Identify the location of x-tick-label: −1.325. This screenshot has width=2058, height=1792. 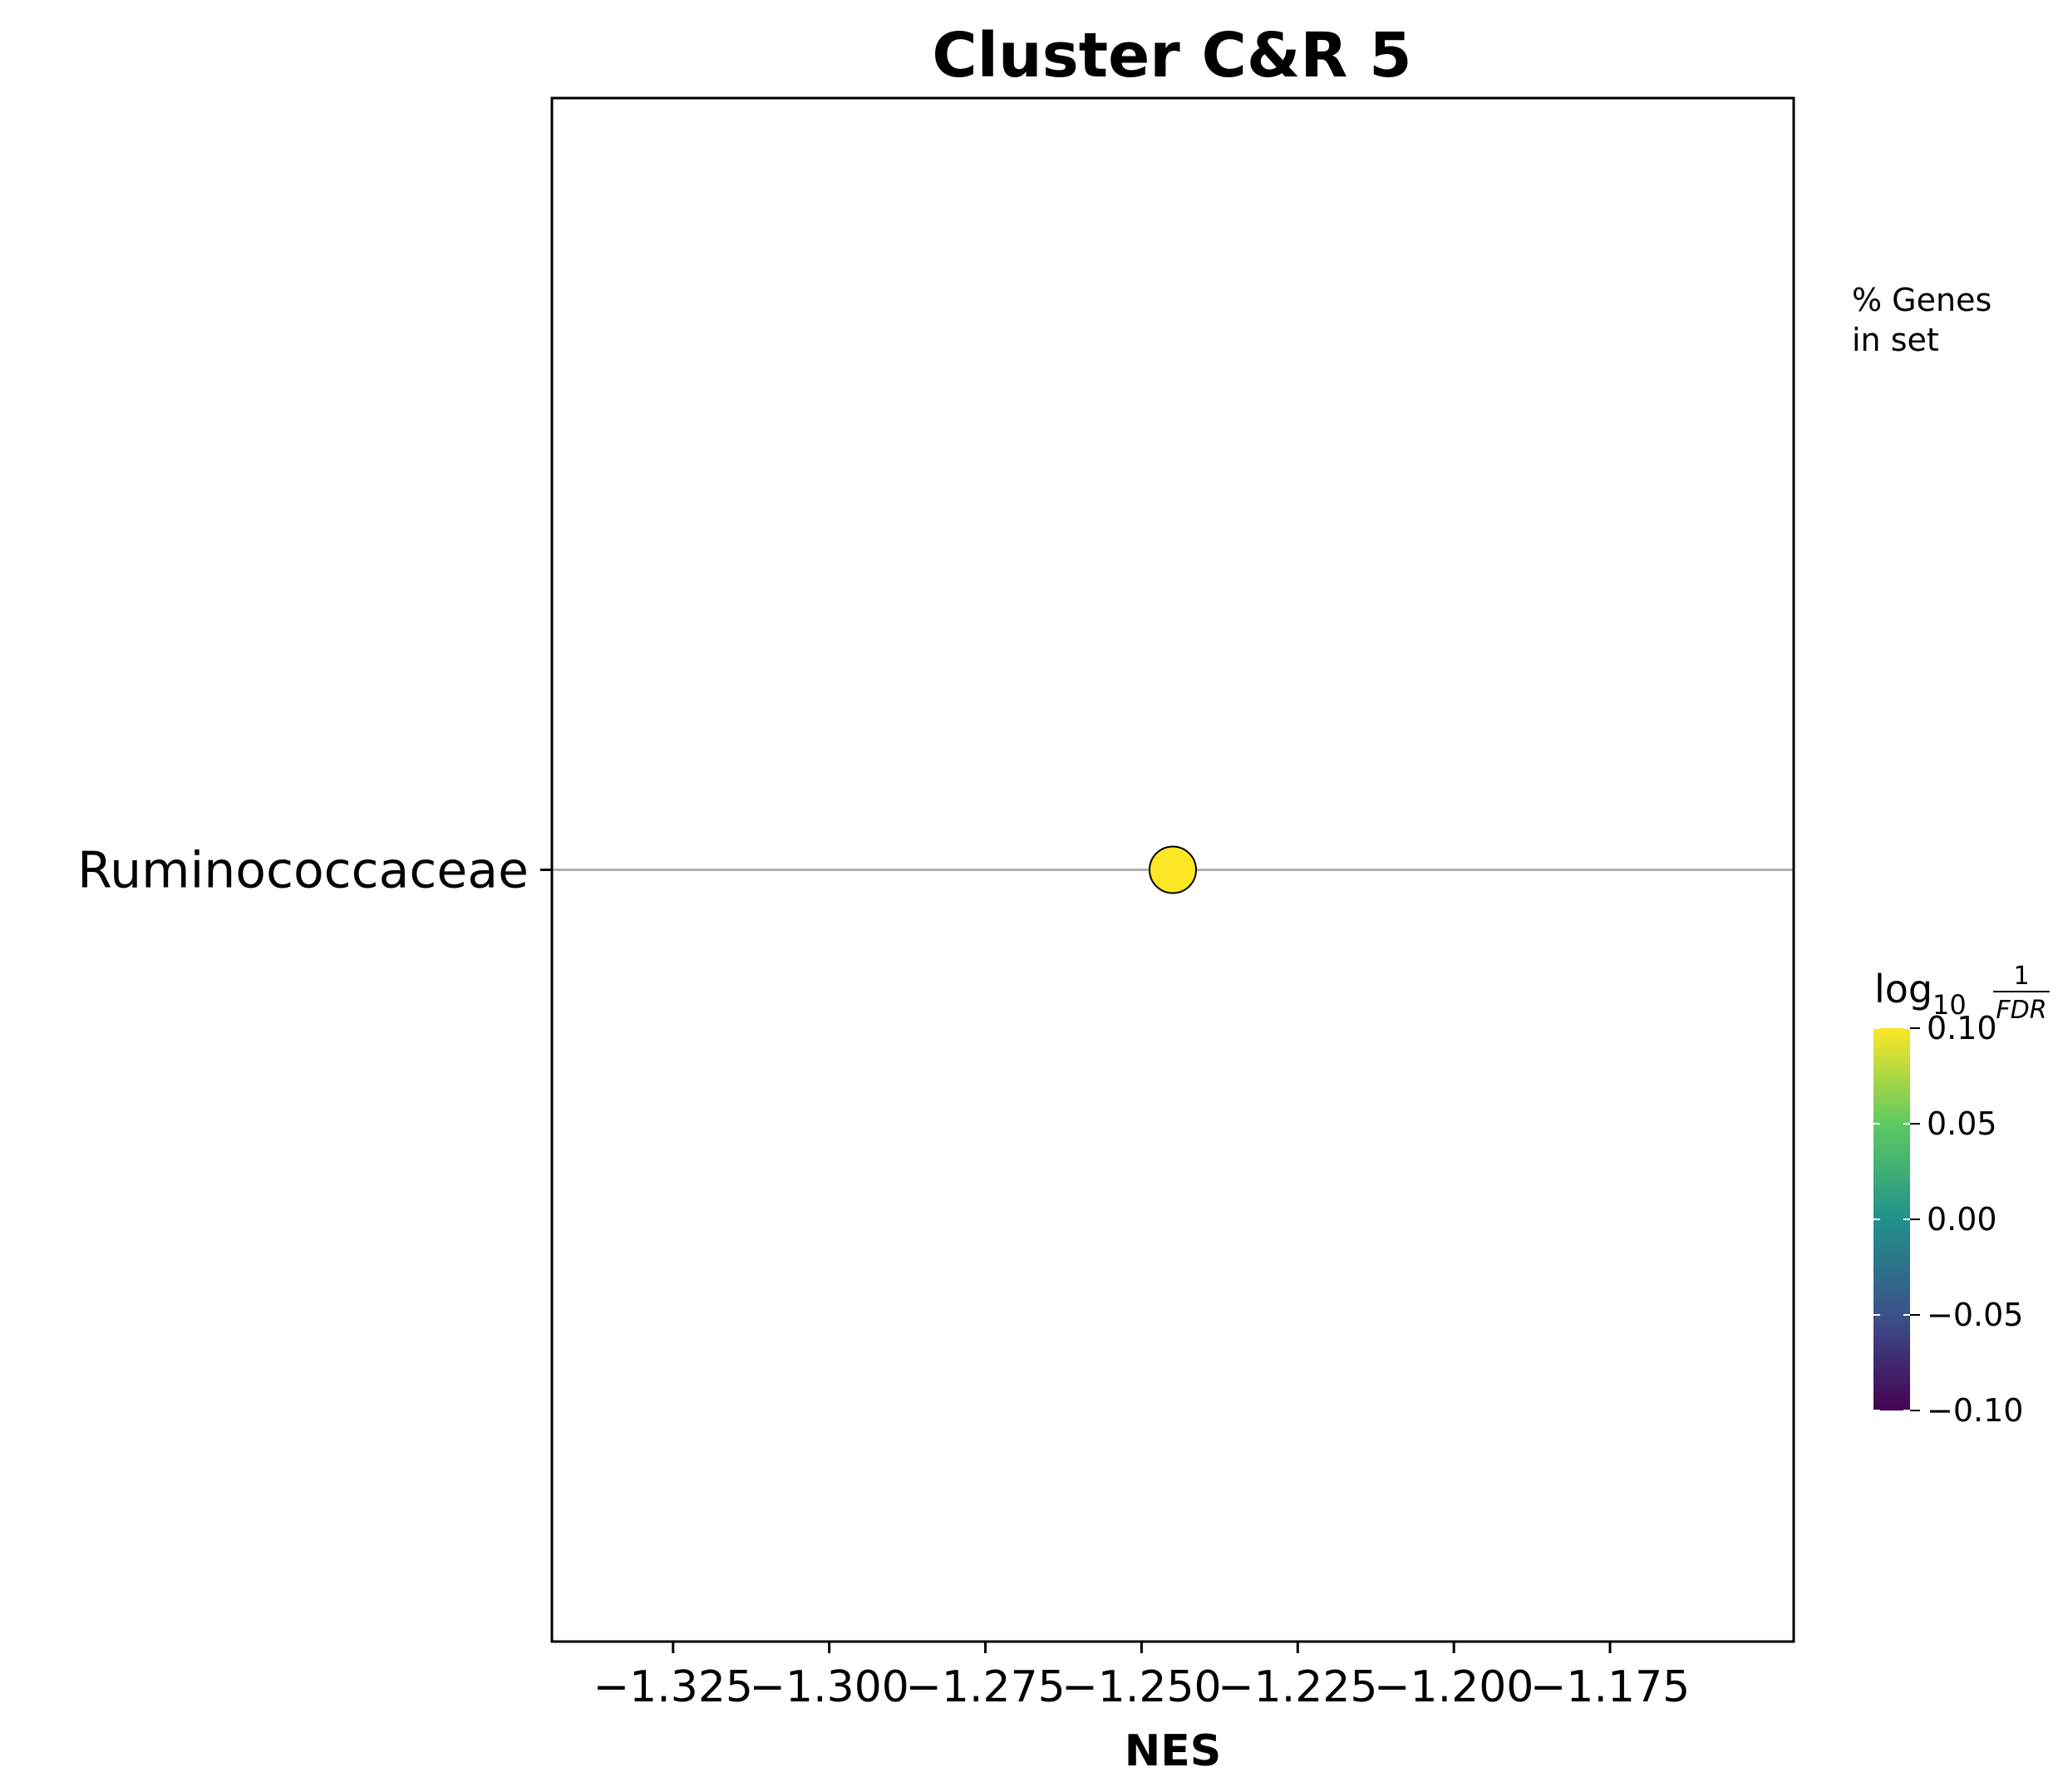
(673, 1687).